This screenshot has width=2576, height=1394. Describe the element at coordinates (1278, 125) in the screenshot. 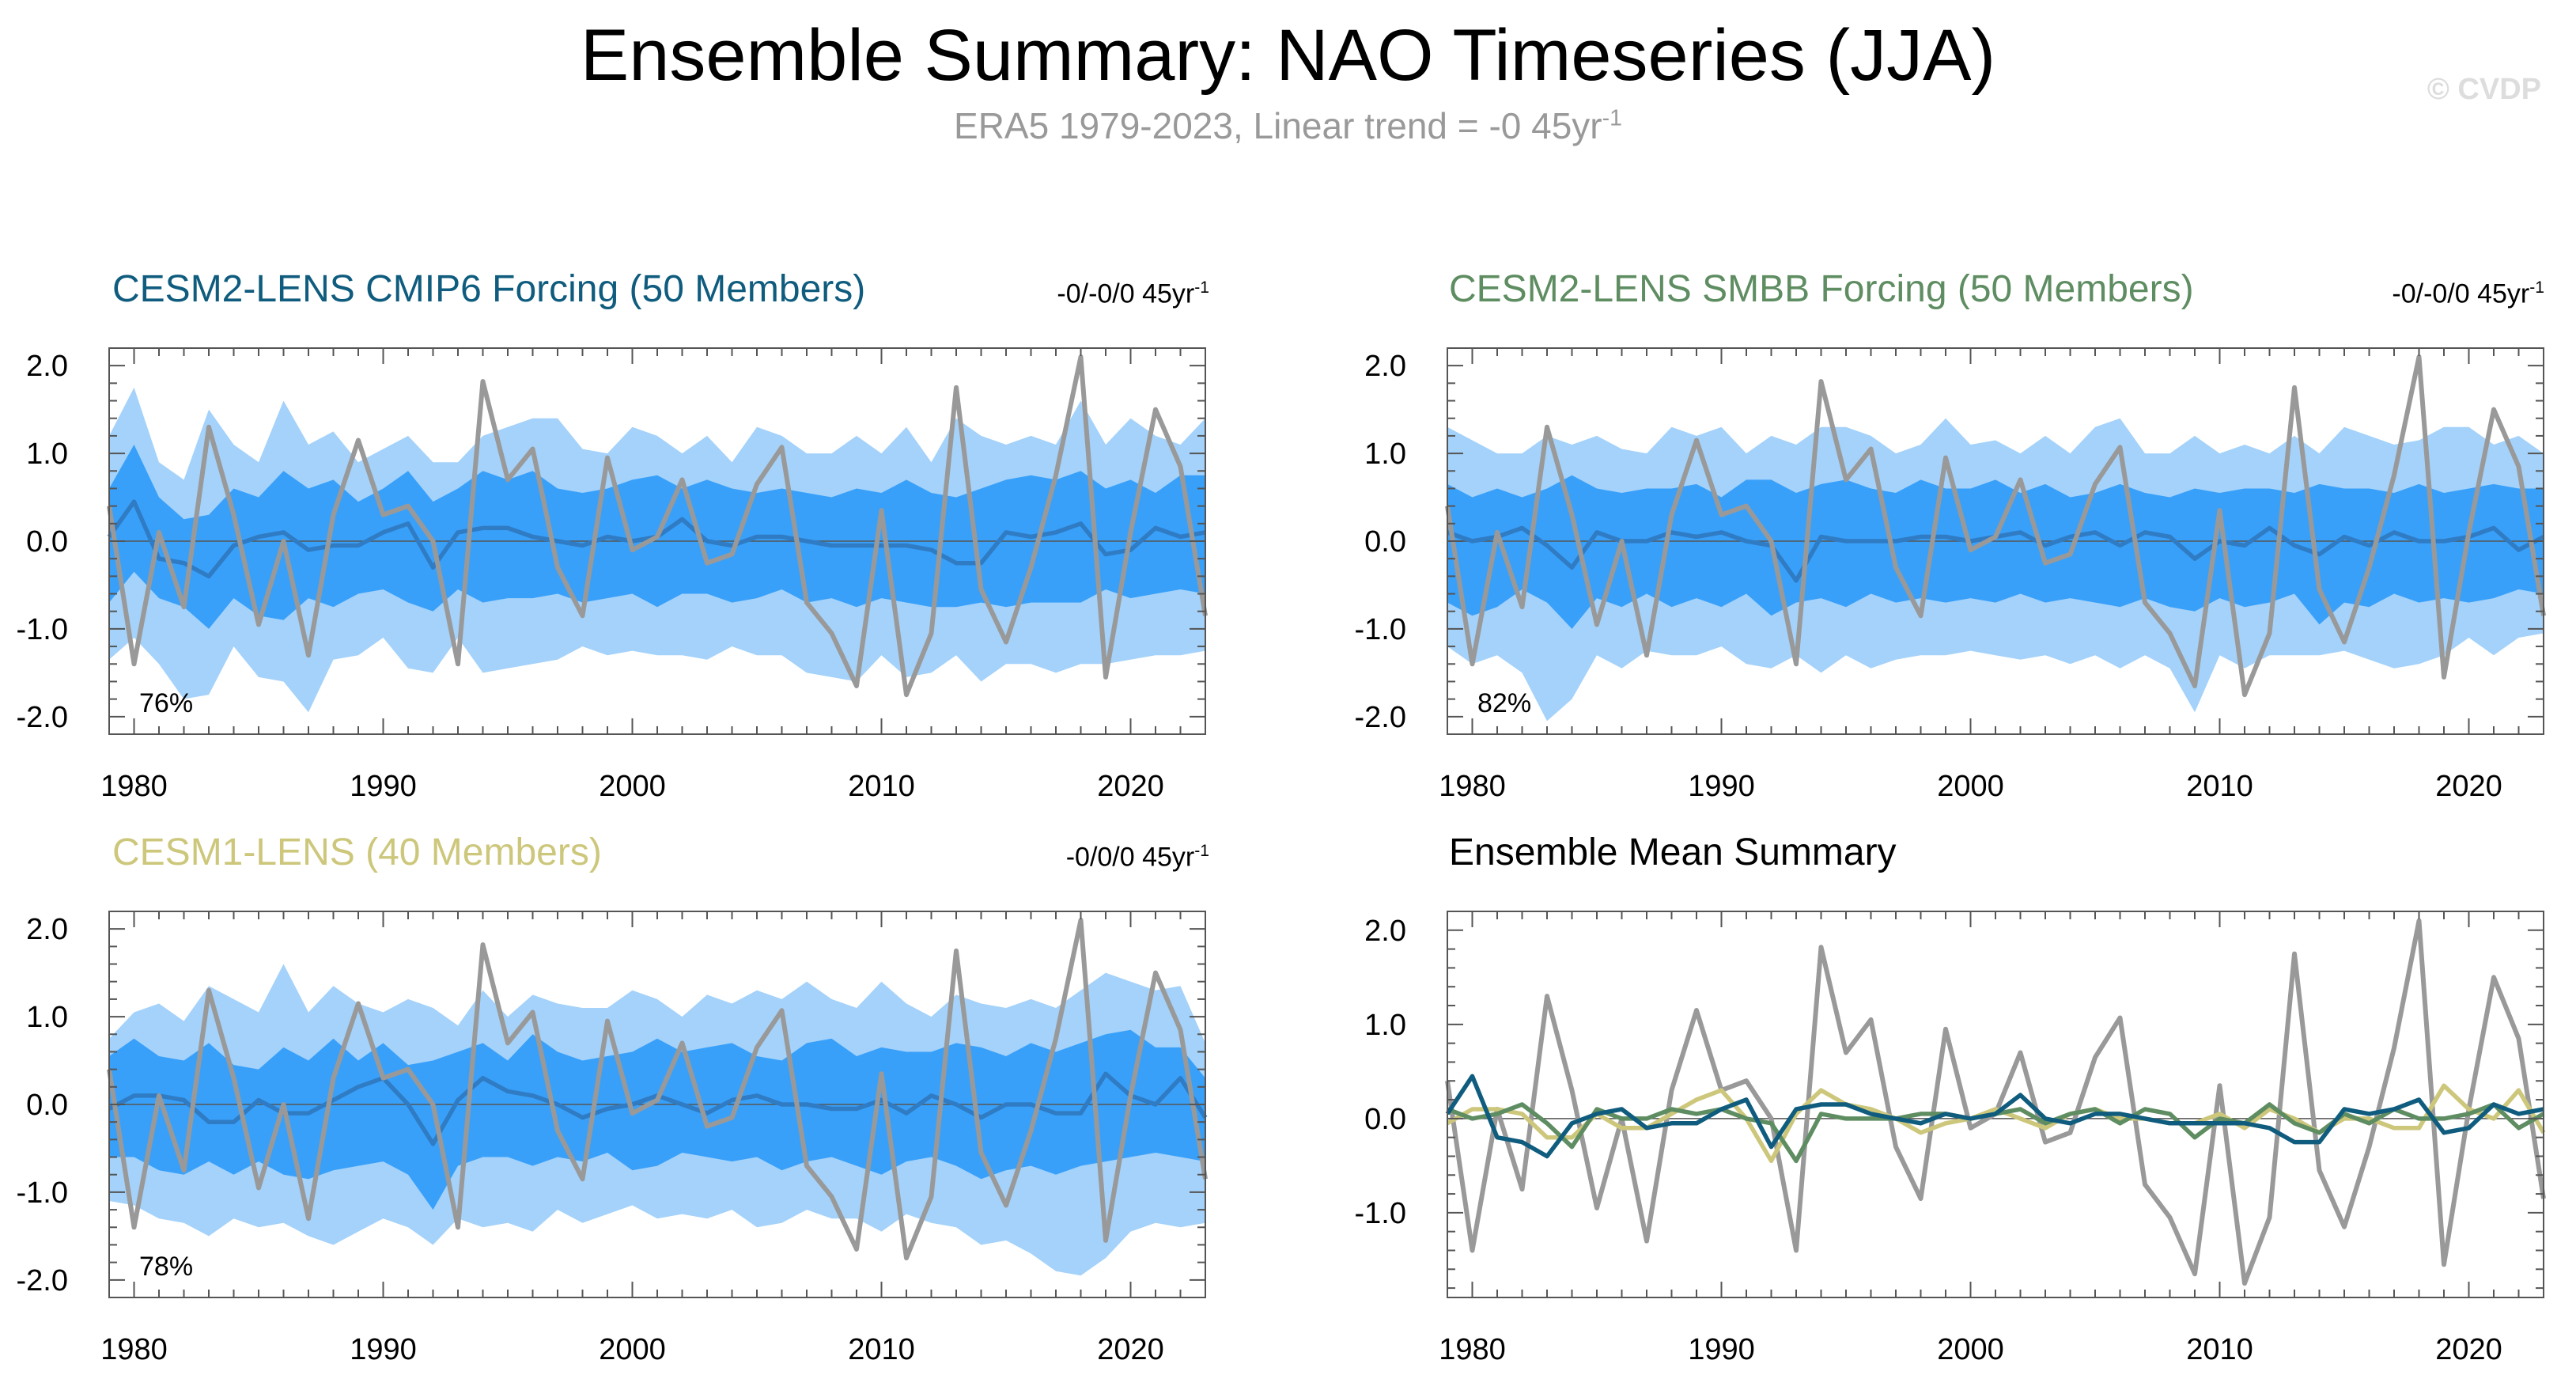

I see `subtitle-text: ERA5 1979-2023, Linear trend = -0 45yr` at that location.